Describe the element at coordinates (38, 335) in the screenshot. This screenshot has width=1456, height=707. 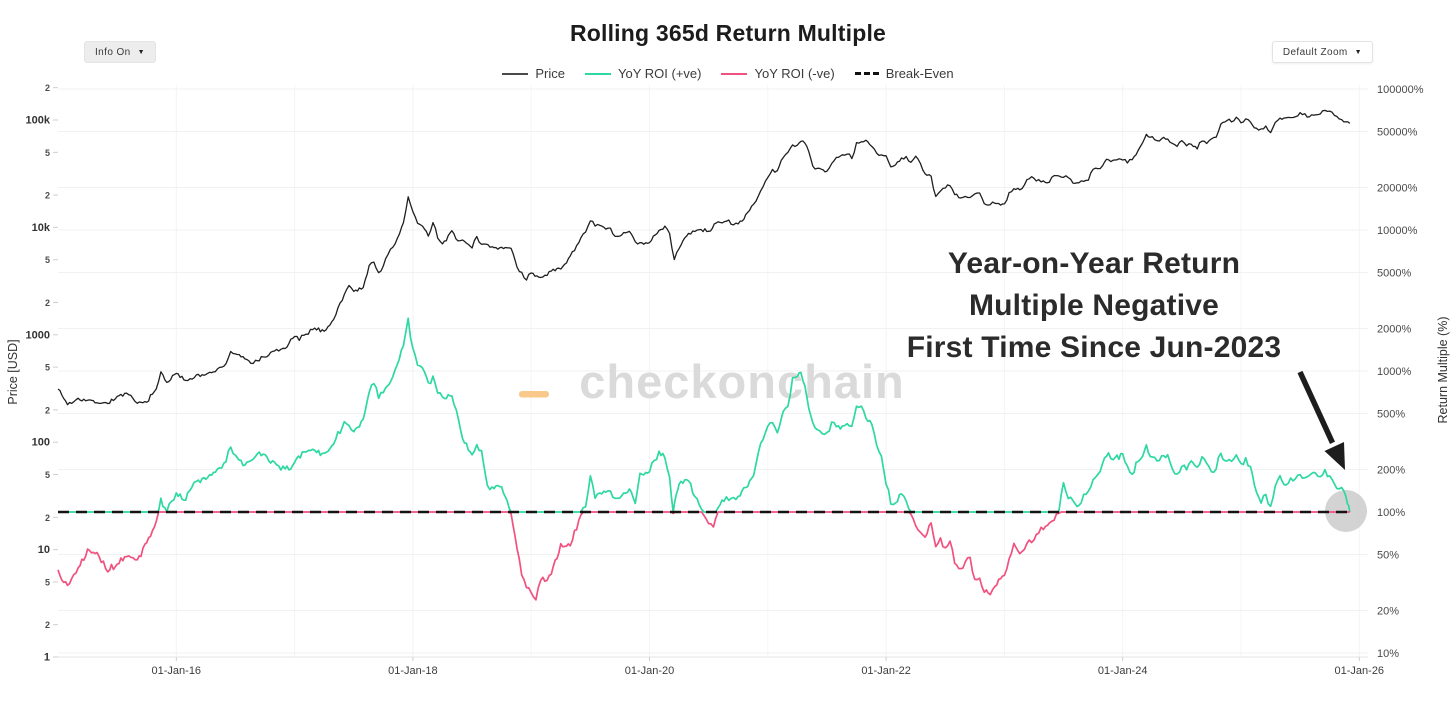
I see `left-axis-tick-label: 1000` at that location.